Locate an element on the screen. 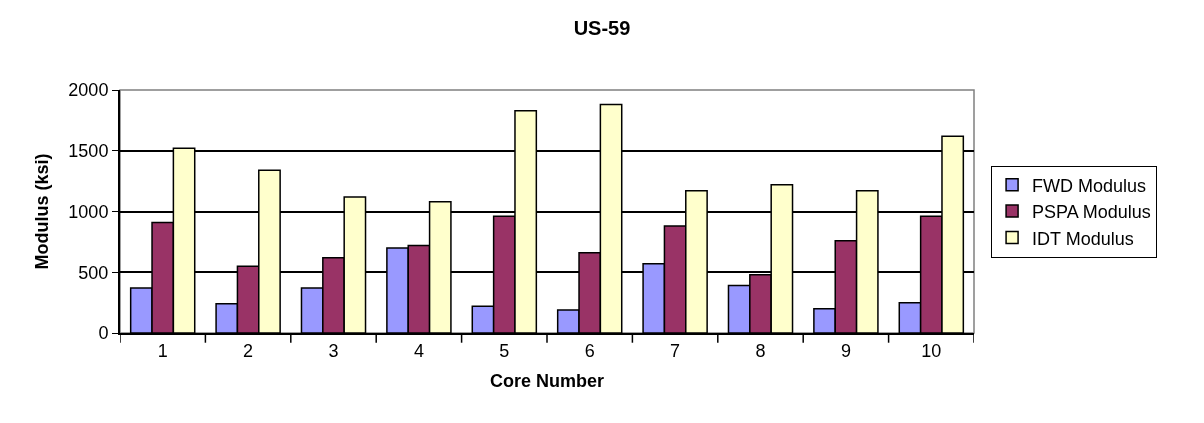  x-tick-label: 8 is located at coordinates (760, 350).